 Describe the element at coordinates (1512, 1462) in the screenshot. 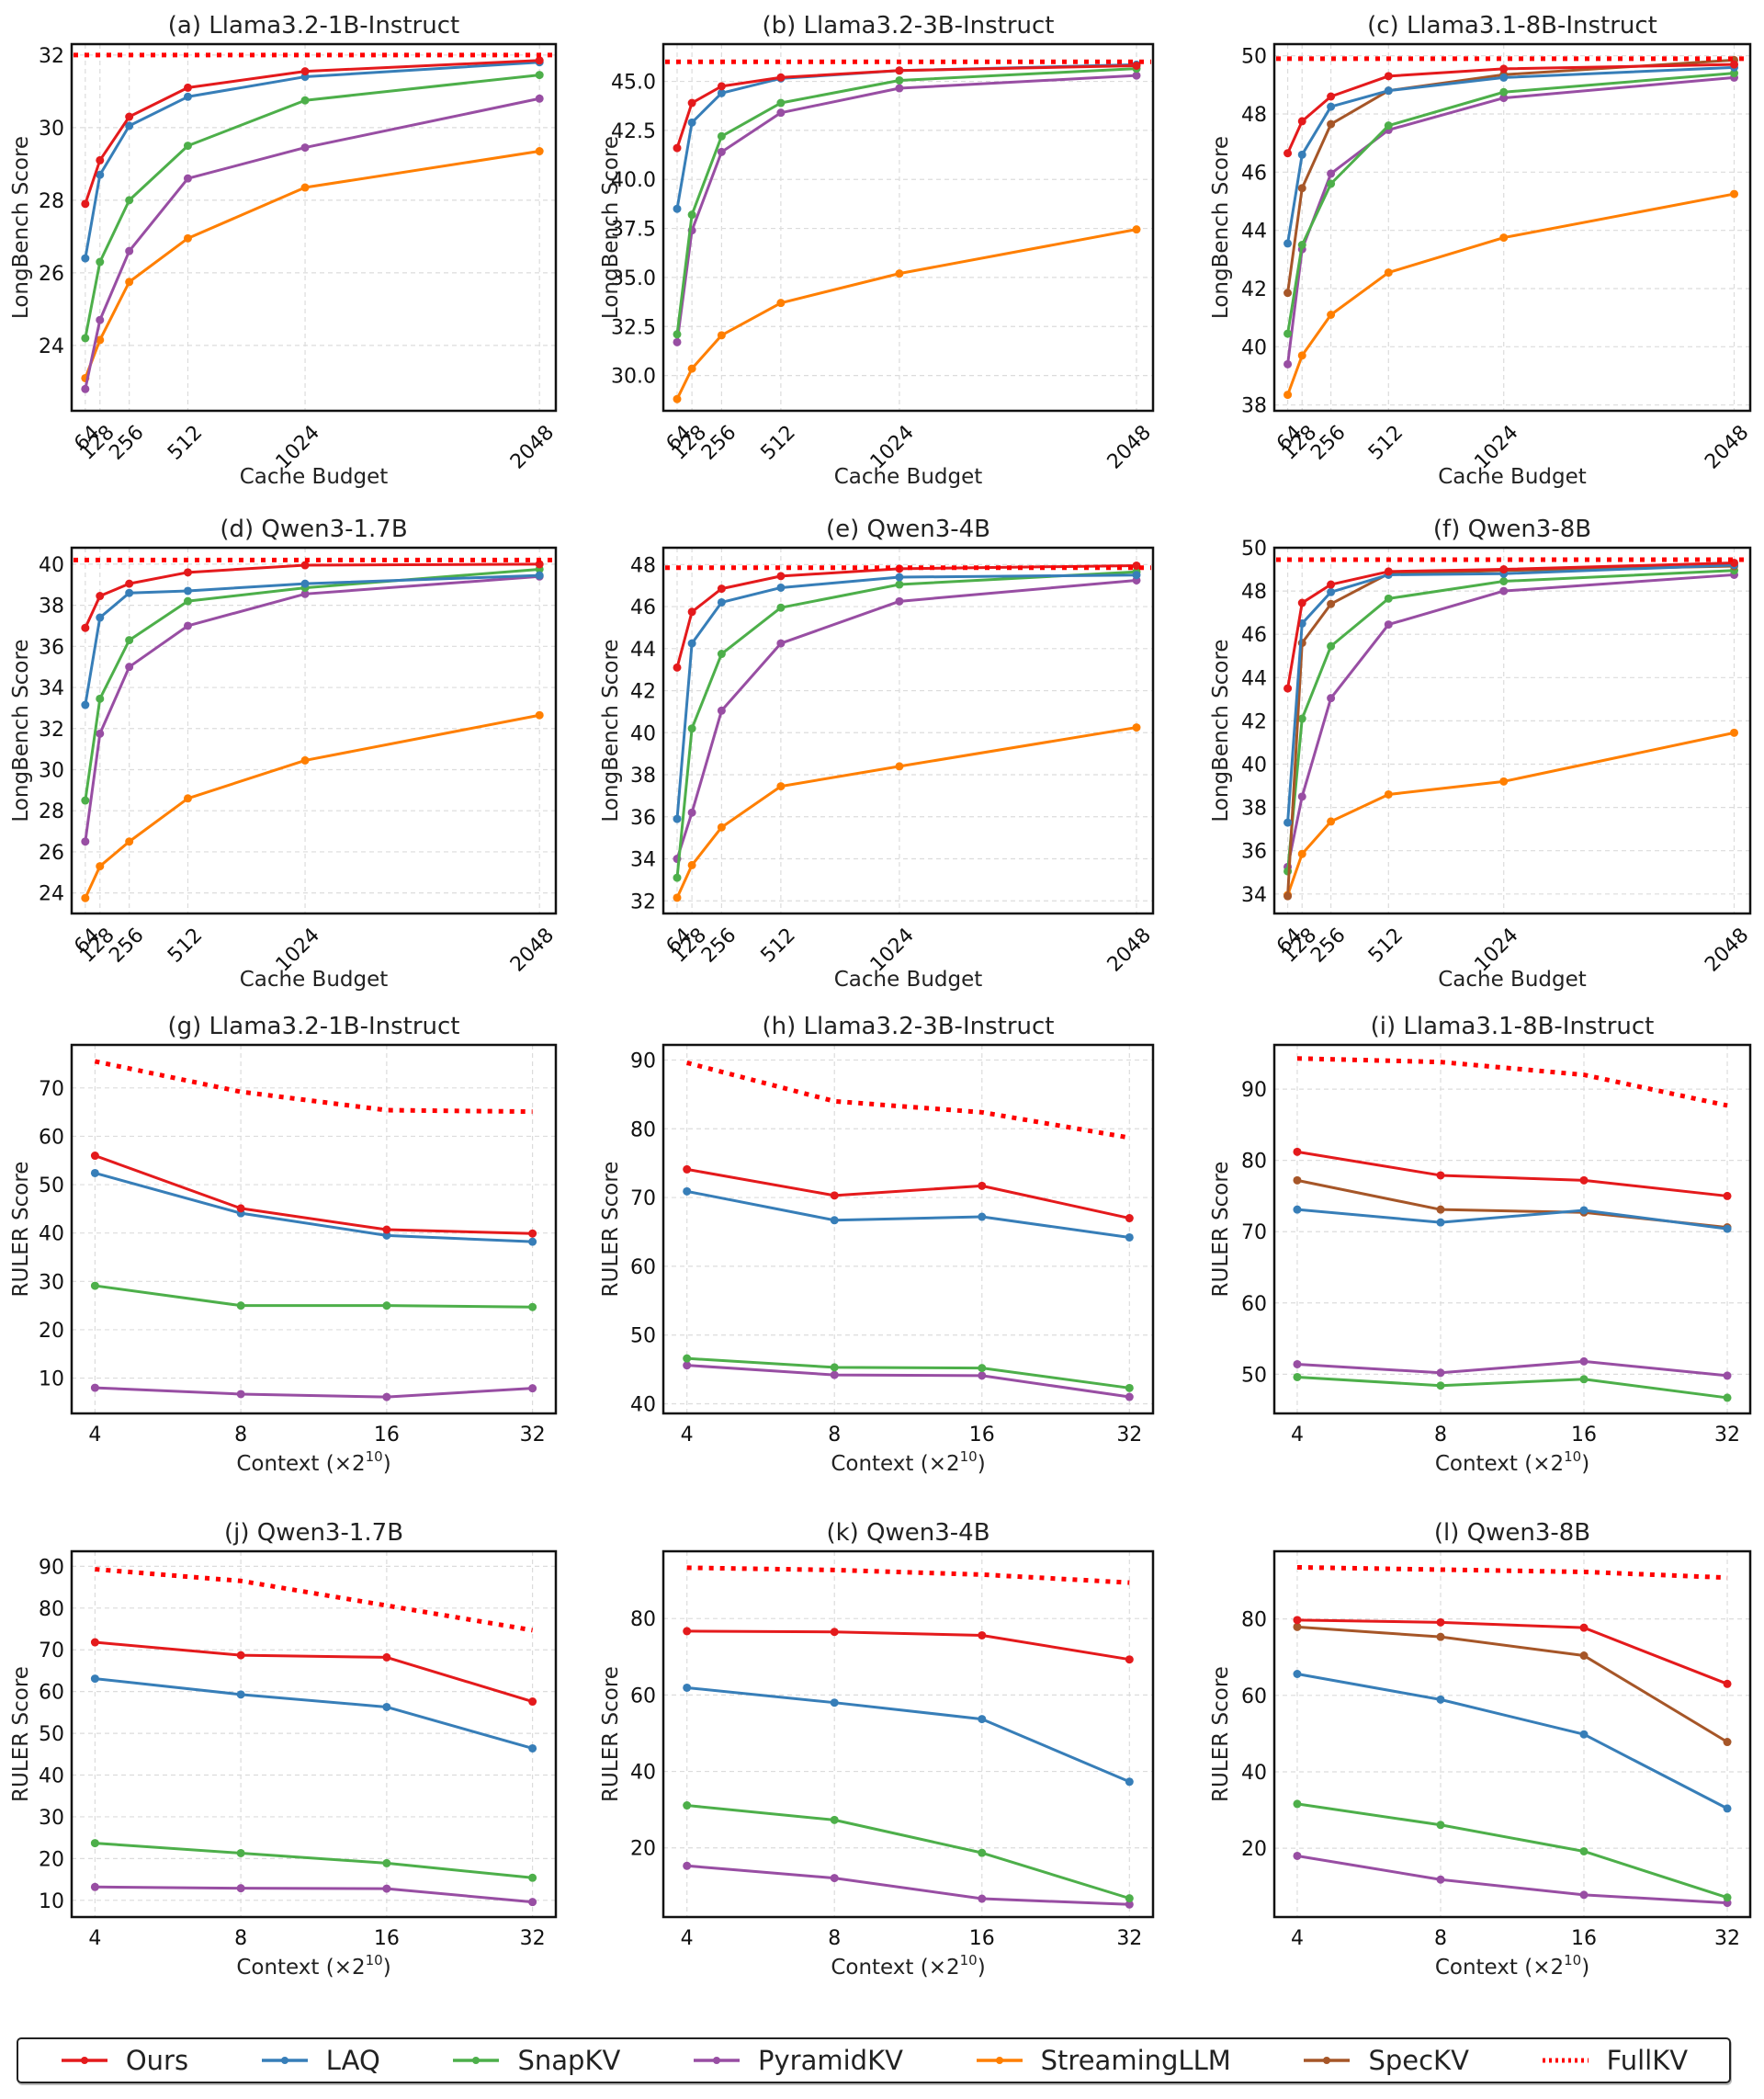

I see `x-axis-label: Context (×210)` at that location.